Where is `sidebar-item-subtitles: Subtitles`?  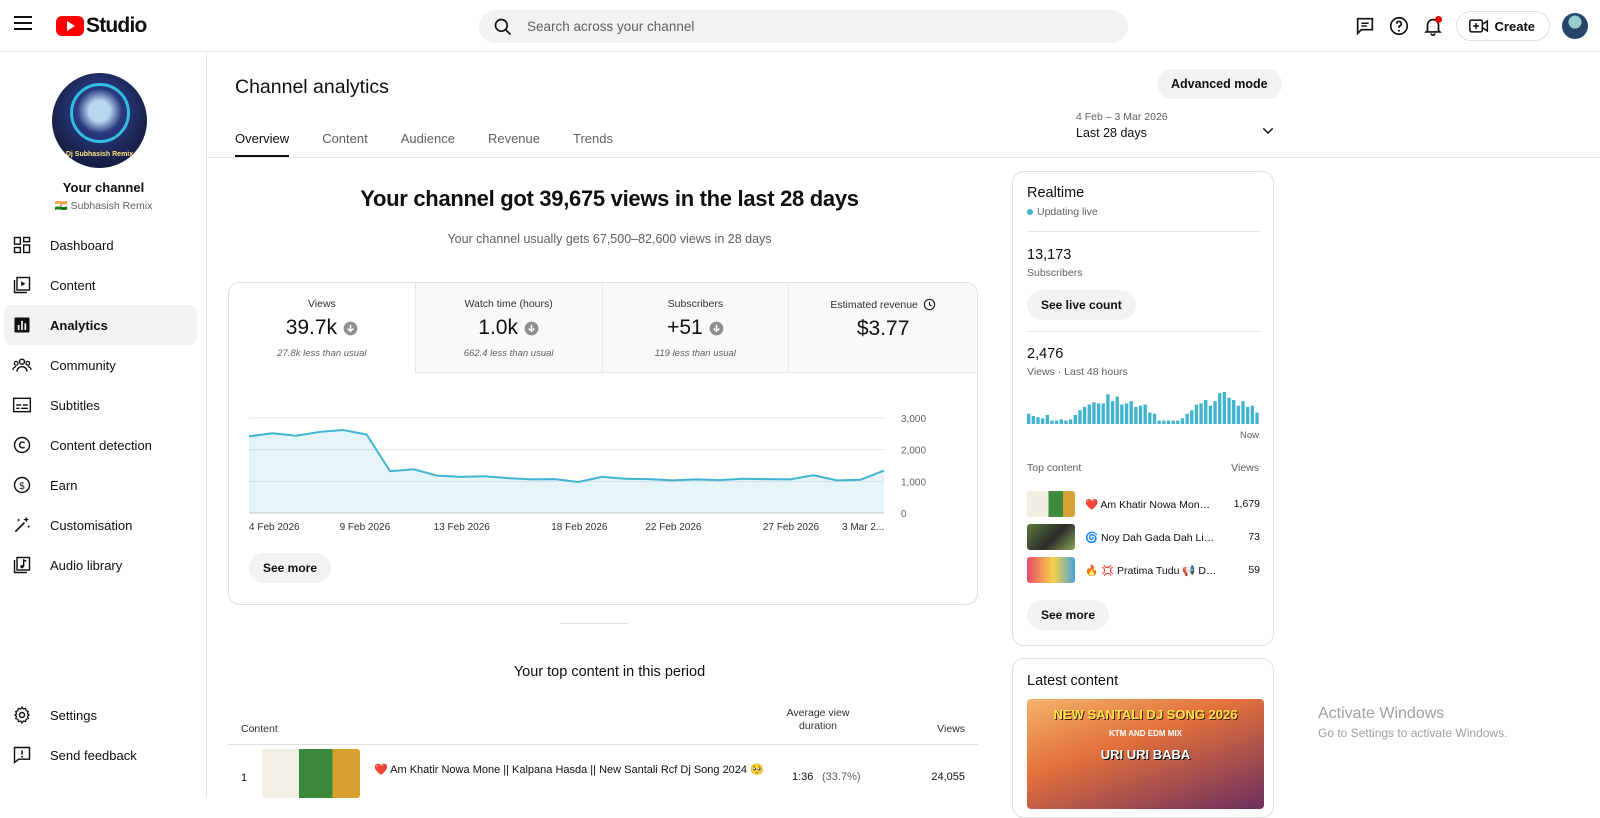
sidebar-item-subtitles: Subtitles is located at coordinates (100, 405).